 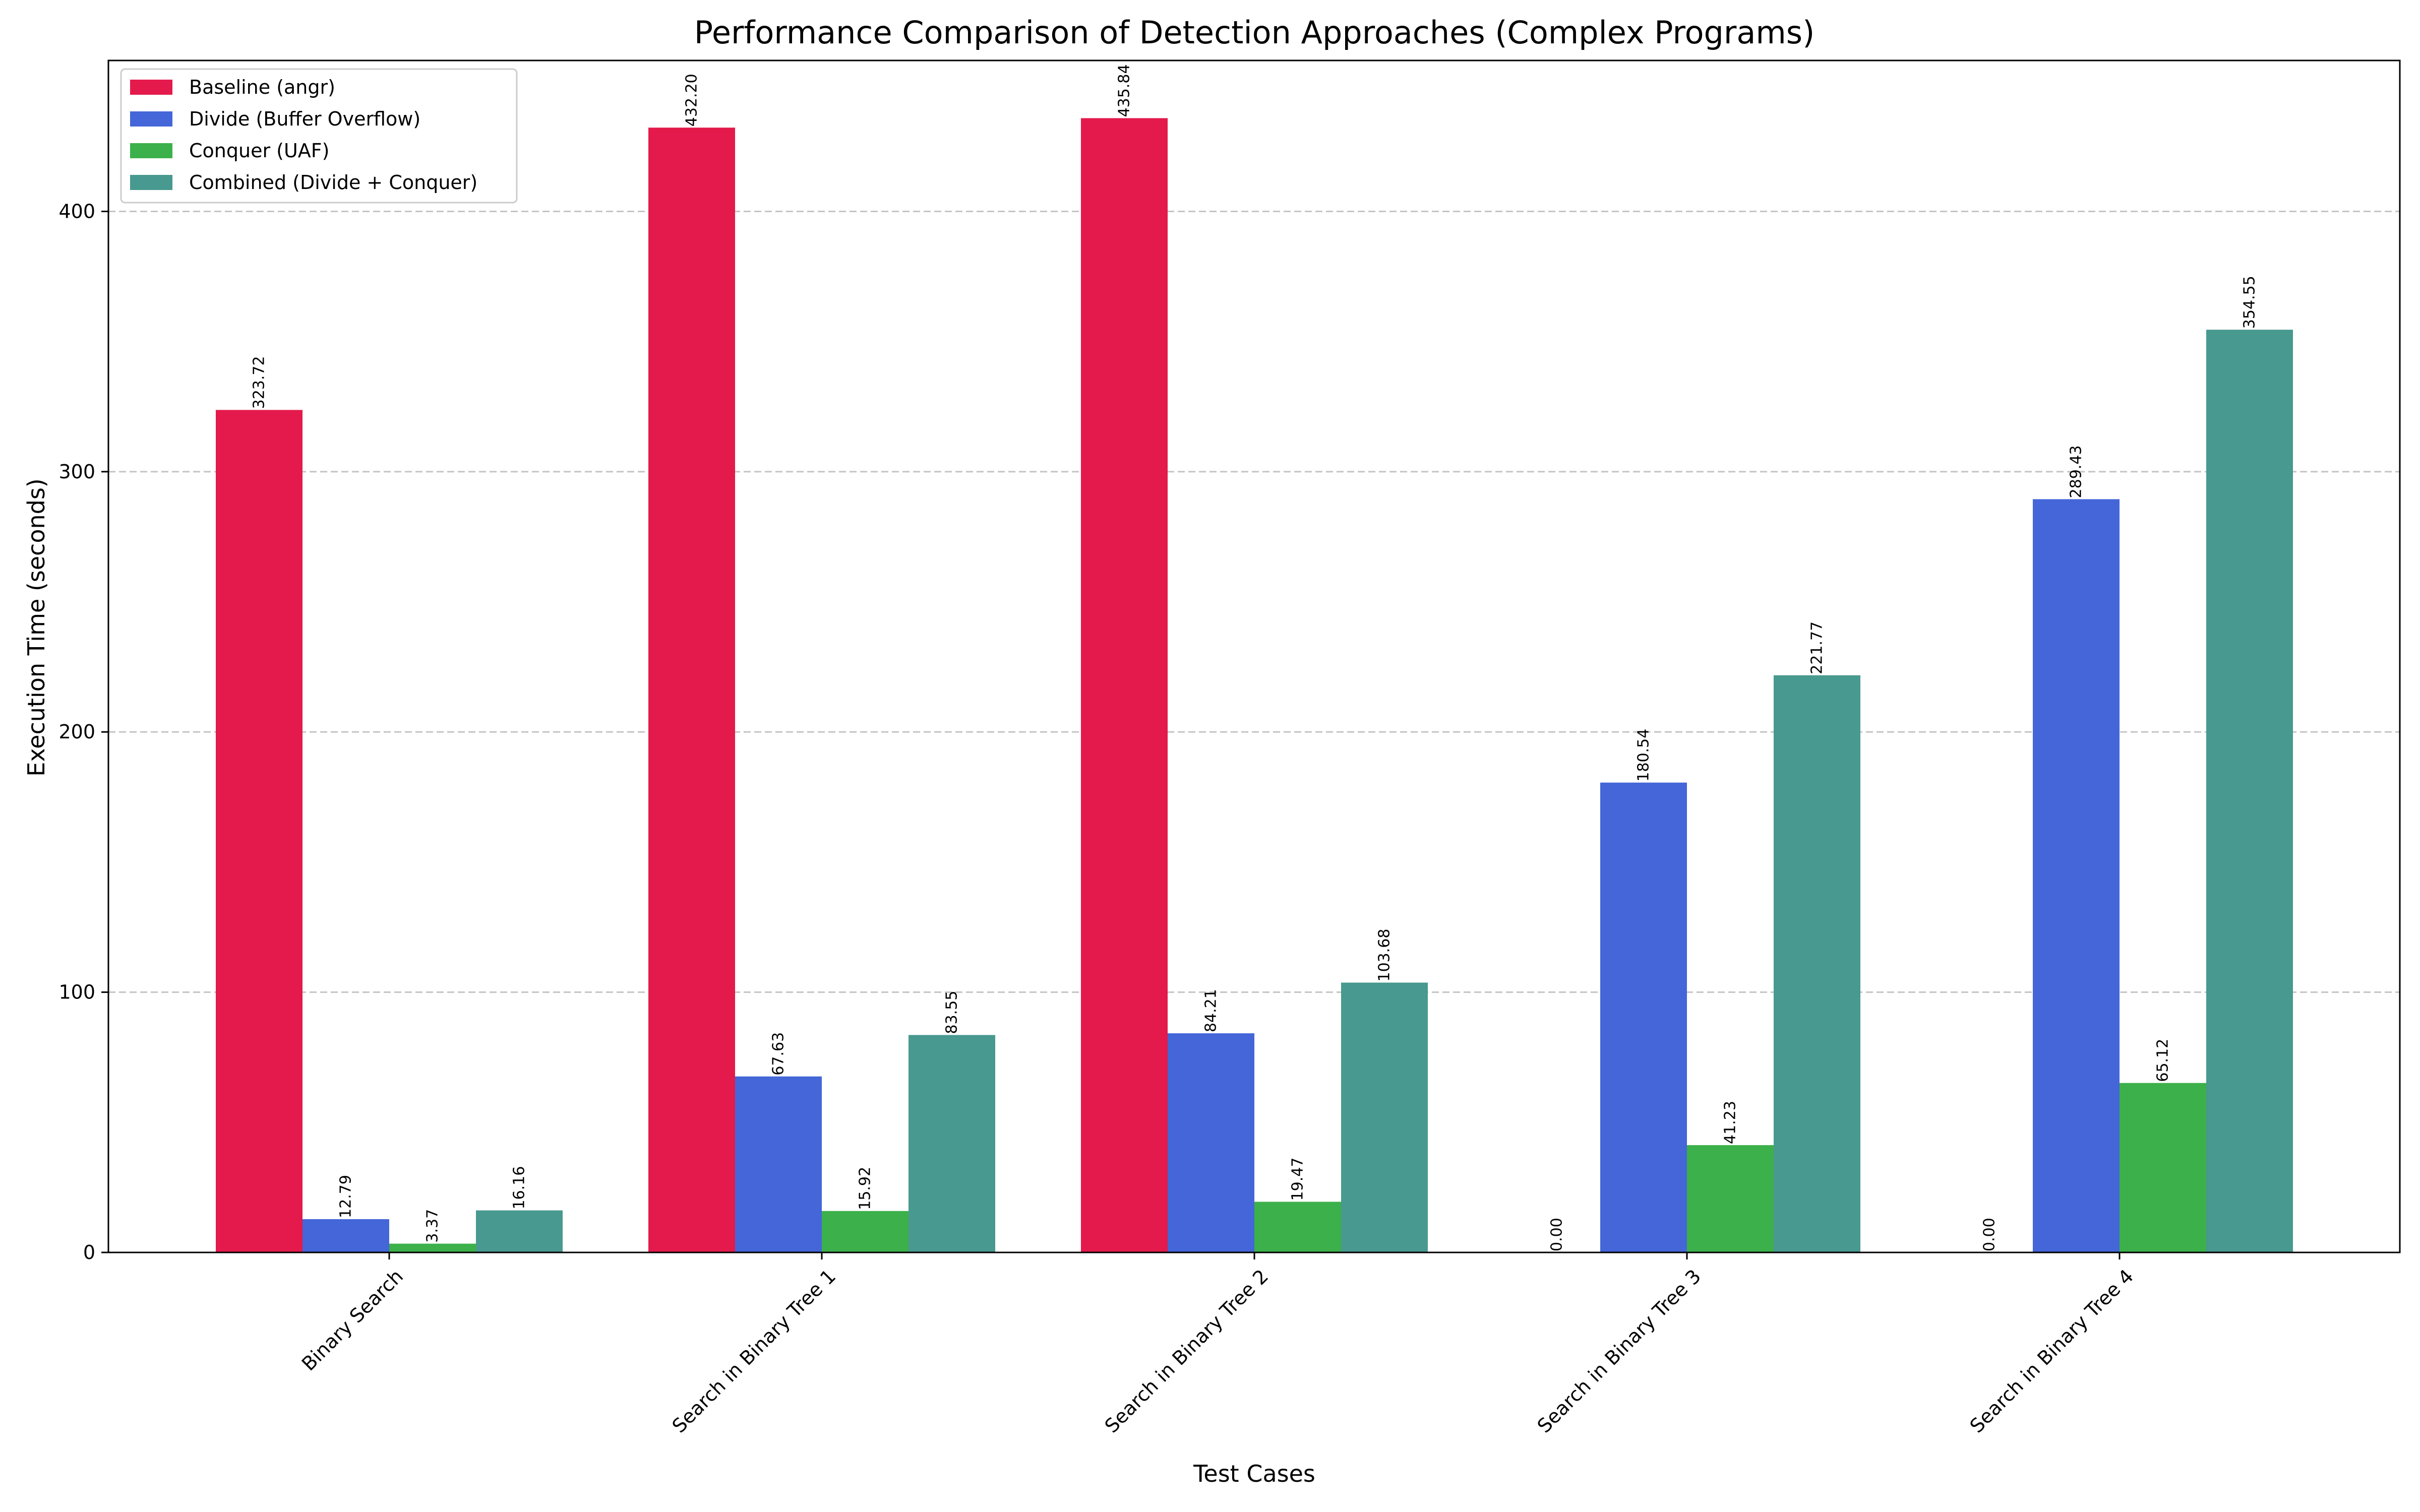 What do you see at coordinates (1124, 685) in the screenshot?
I see `bar-s0-c2` at bounding box center [1124, 685].